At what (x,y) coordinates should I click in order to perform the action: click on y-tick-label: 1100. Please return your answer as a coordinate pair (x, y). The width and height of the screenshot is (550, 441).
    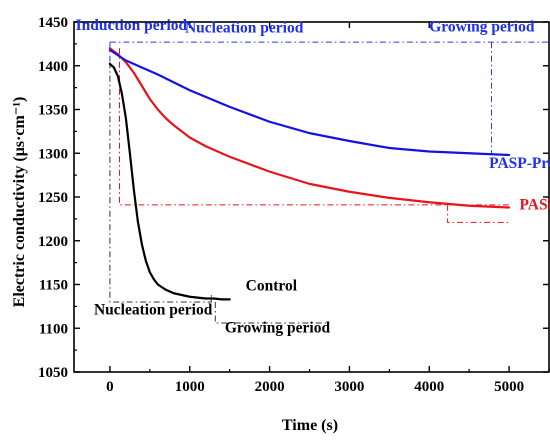
    Looking at the image, I should click on (53, 329).